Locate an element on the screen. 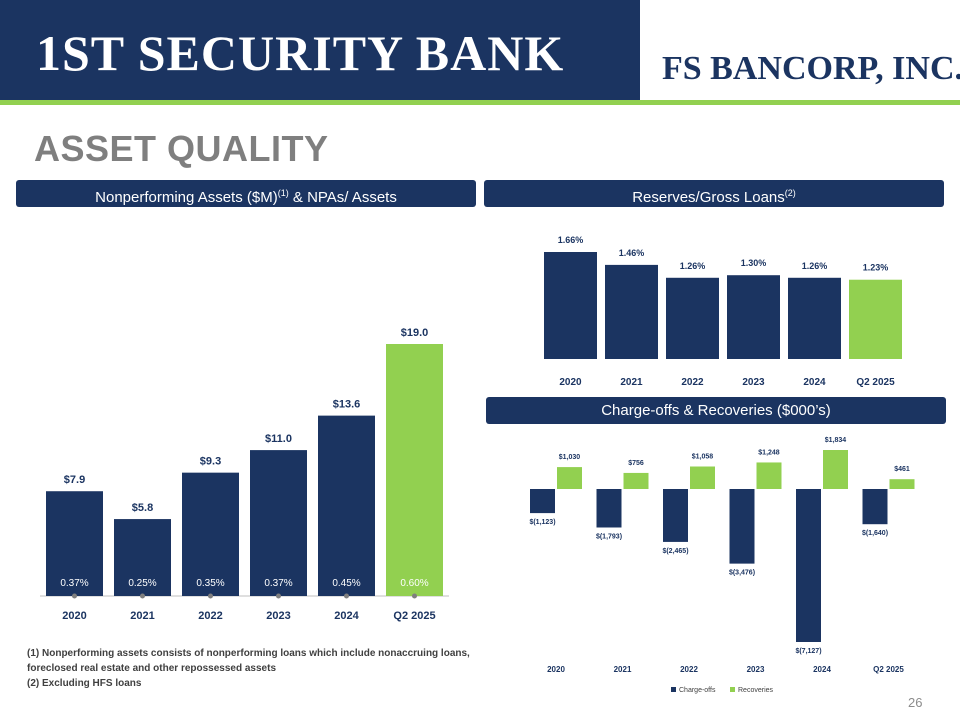 The height and width of the screenshot is (720, 960). chargeoffs-category-label: Q2 2025 is located at coordinates (888, 669).